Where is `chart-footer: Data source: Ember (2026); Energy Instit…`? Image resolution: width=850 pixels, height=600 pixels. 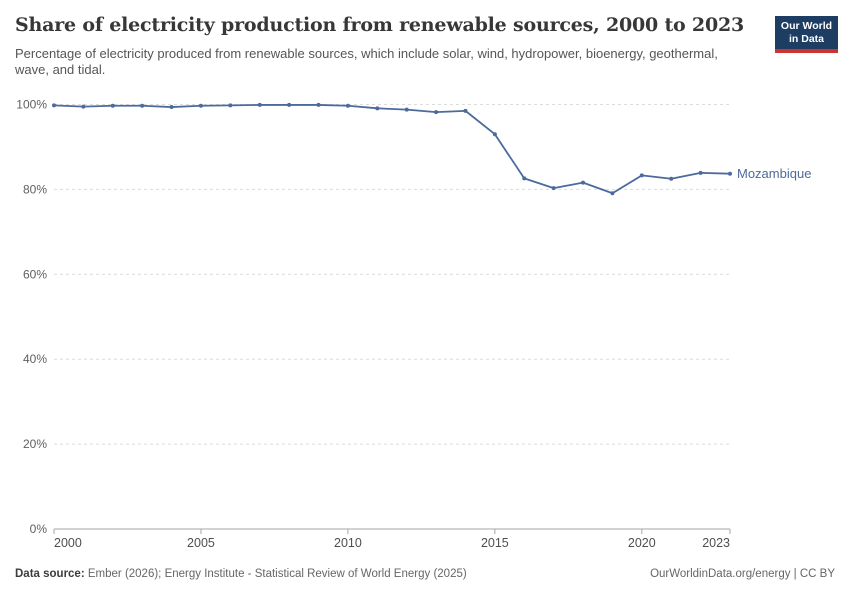 chart-footer: Data source: Ember (2026); Energy Instit… is located at coordinates (425, 574).